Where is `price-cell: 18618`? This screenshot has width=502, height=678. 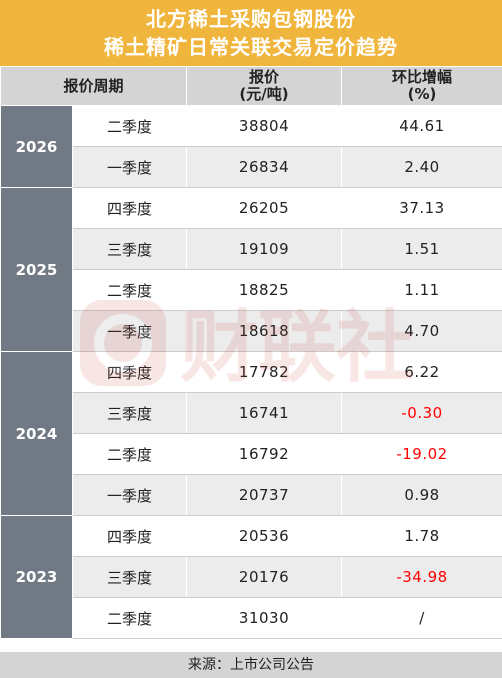 price-cell: 18618 is located at coordinates (264, 331).